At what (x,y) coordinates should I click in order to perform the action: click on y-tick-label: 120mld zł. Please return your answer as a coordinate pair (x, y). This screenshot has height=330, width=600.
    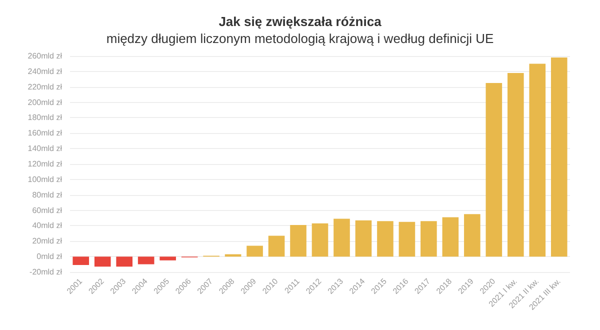
    Looking at the image, I should click on (45, 164).